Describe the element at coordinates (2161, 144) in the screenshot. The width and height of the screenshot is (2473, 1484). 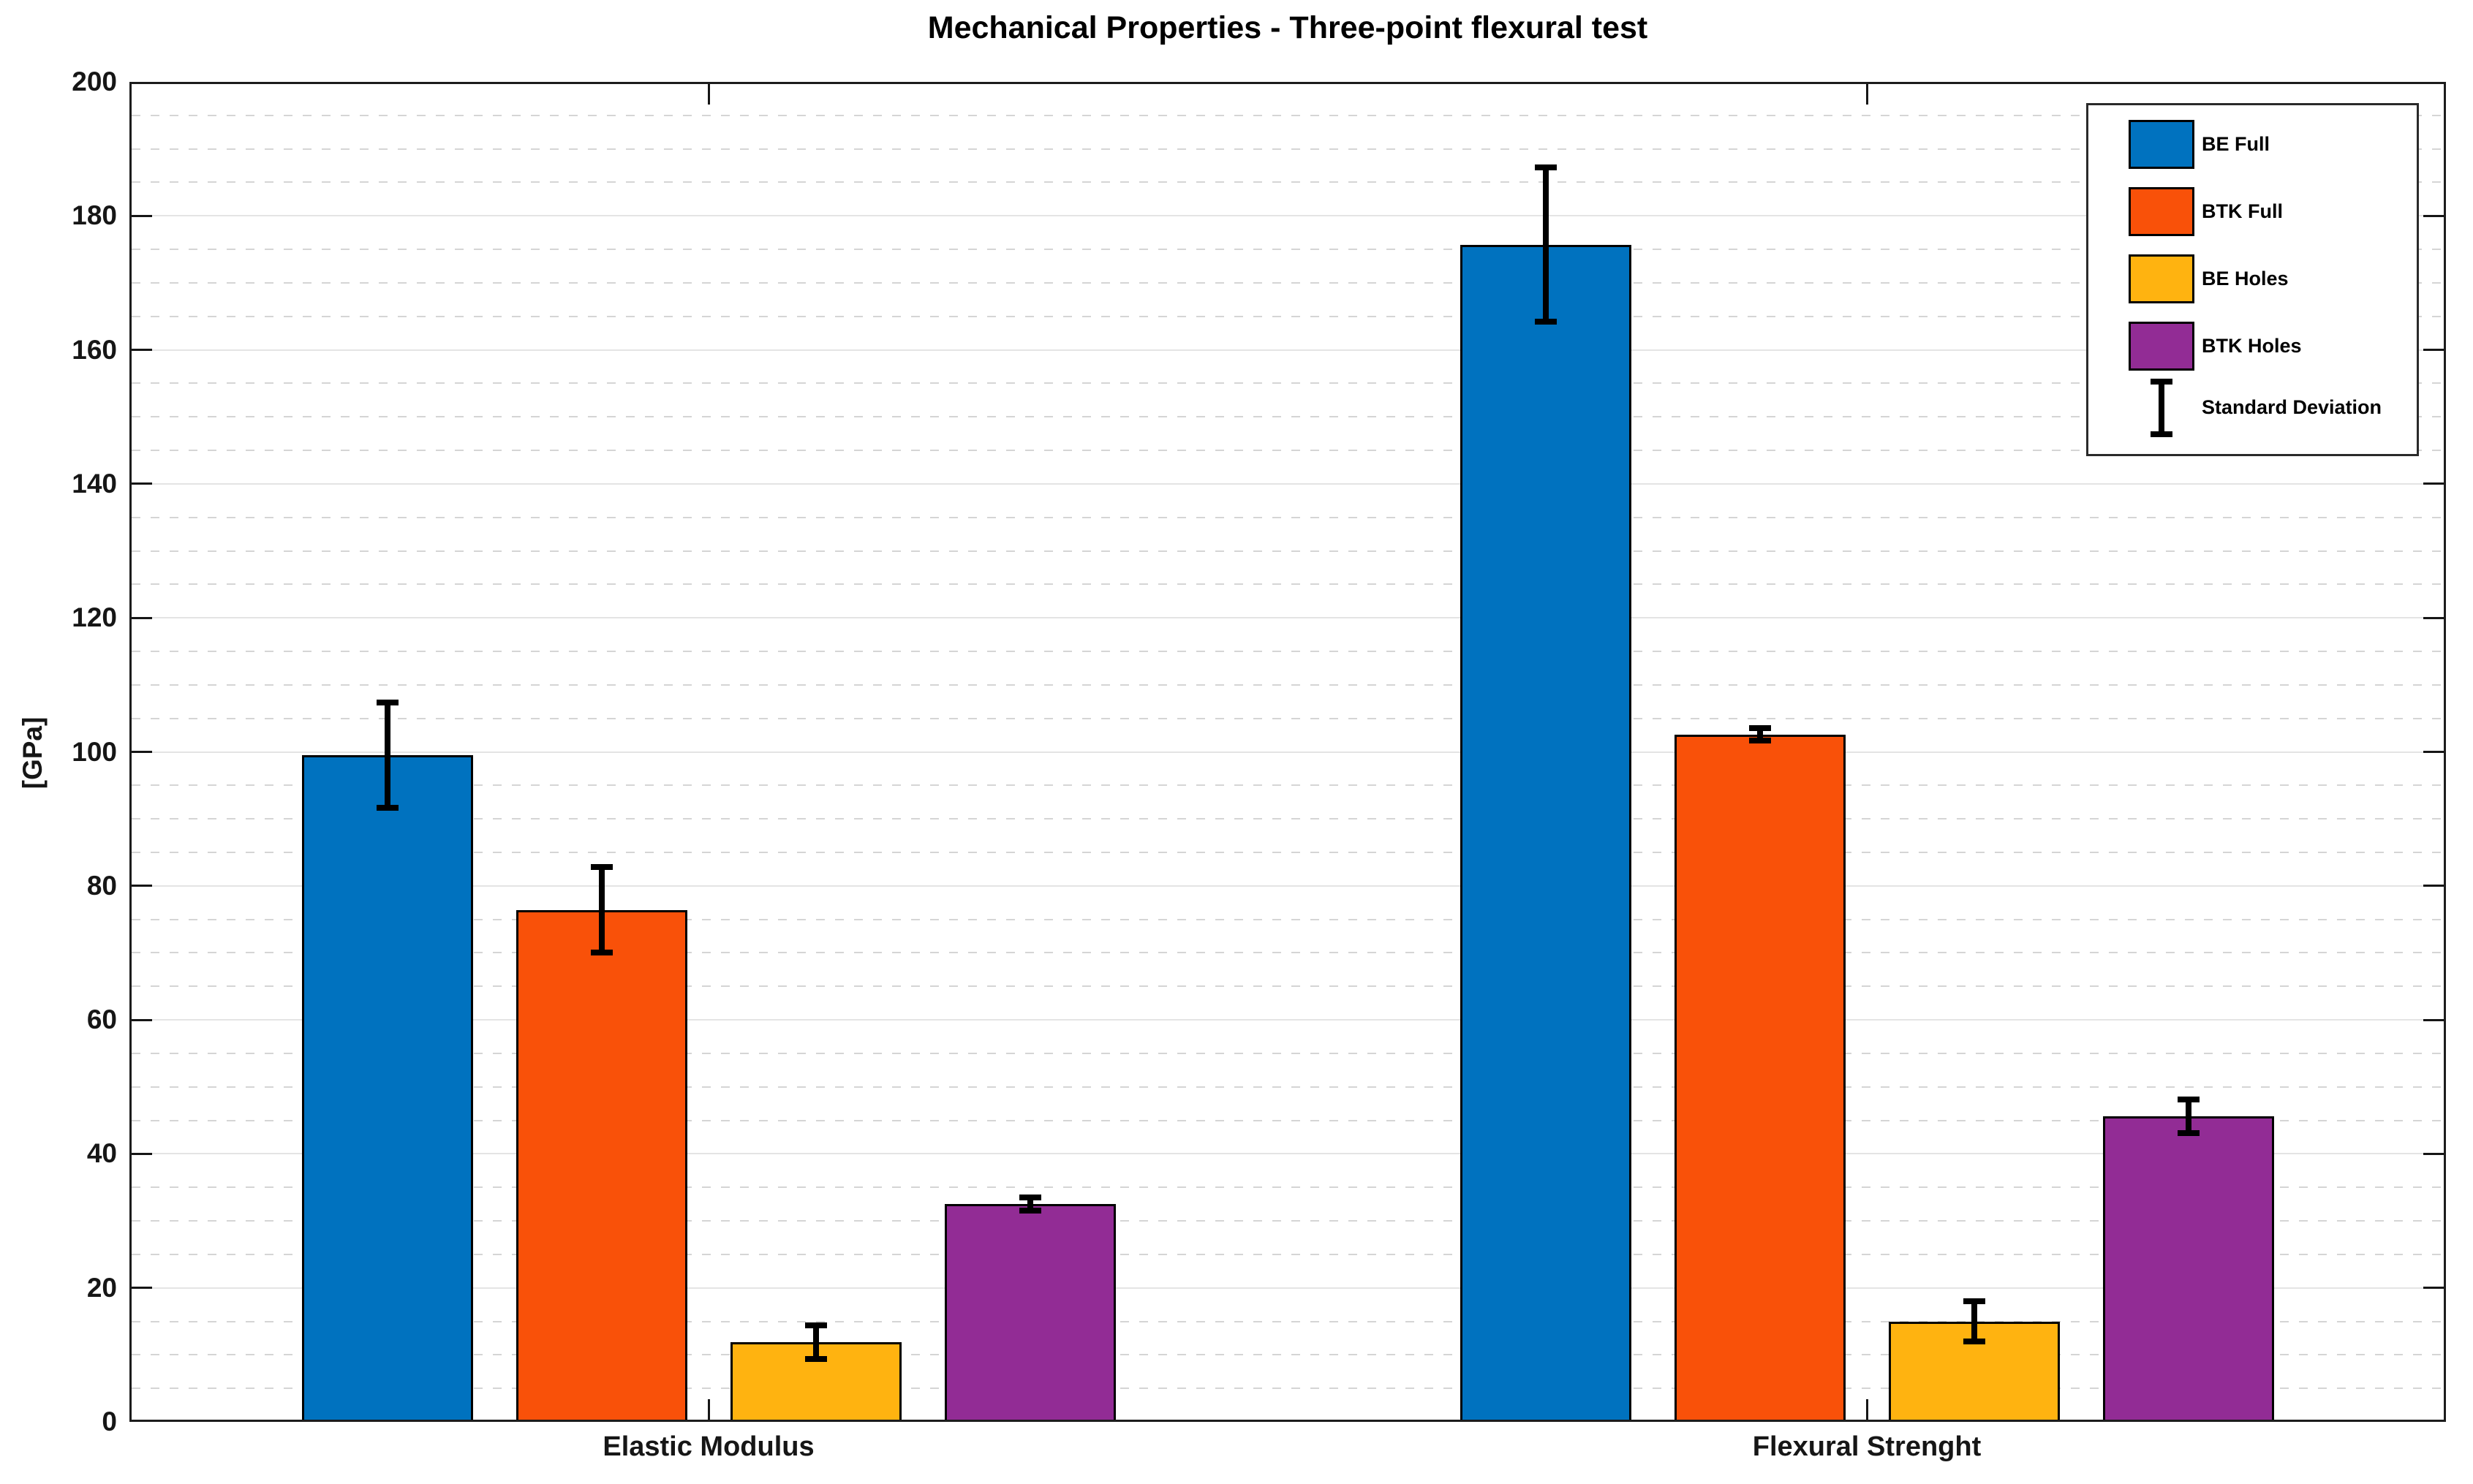
I see `legend-swatch-be-full` at that location.